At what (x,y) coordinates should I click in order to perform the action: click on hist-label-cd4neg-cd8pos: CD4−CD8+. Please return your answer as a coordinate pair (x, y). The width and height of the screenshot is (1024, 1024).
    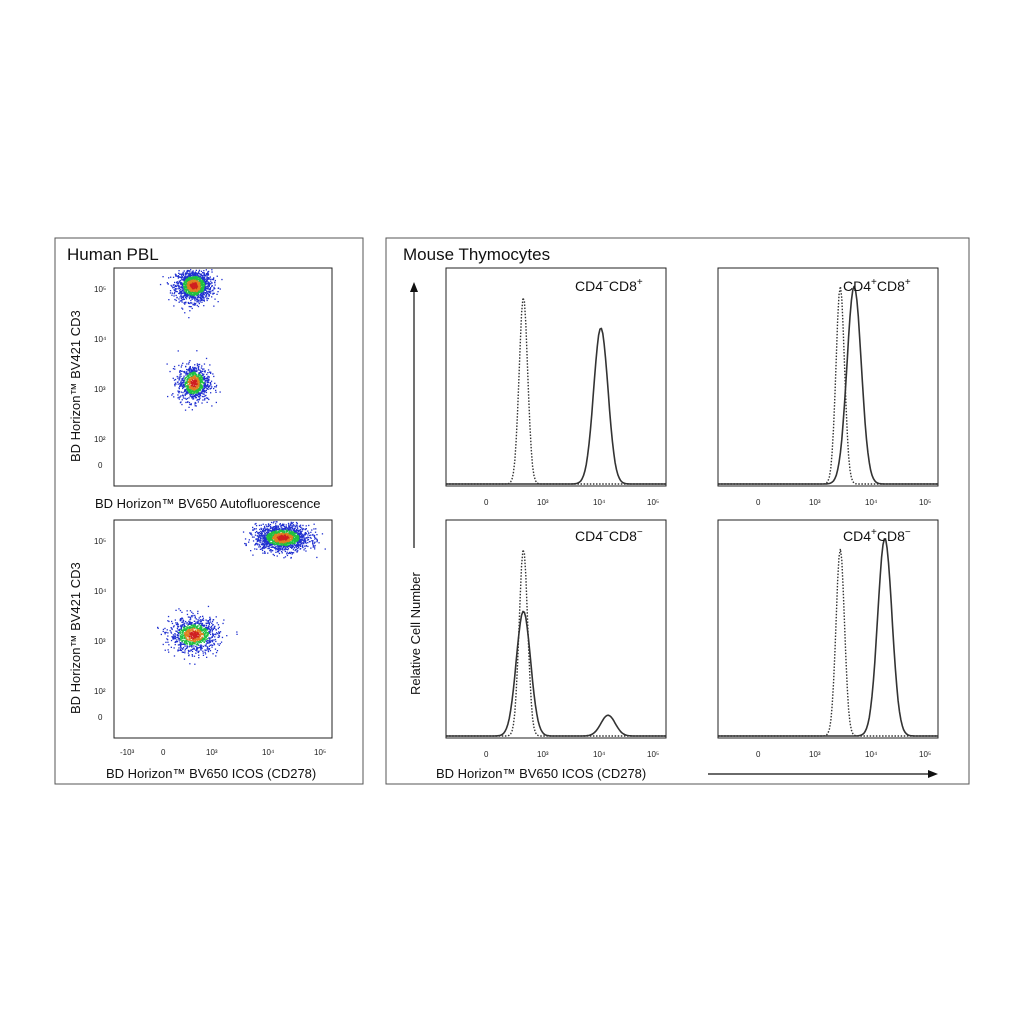
    Looking at the image, I should click on (609, 285).